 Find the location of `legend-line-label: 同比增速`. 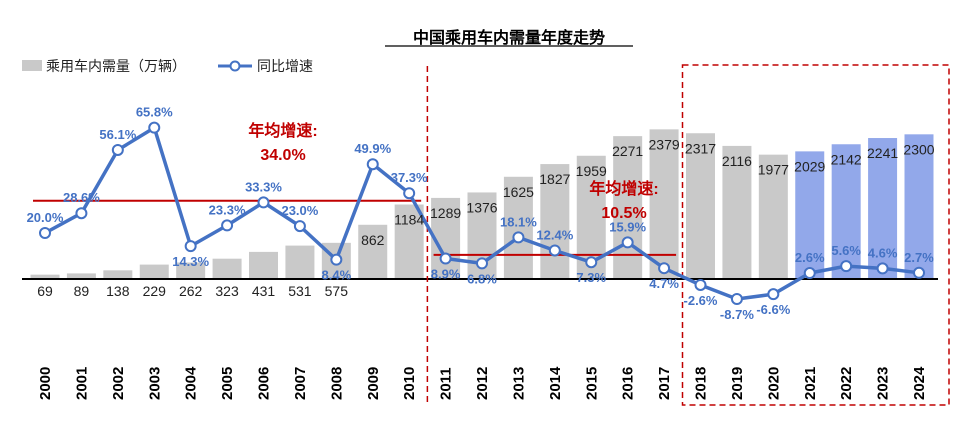

legend-line-label: 同比增速 is located at coordinates (285, 66).